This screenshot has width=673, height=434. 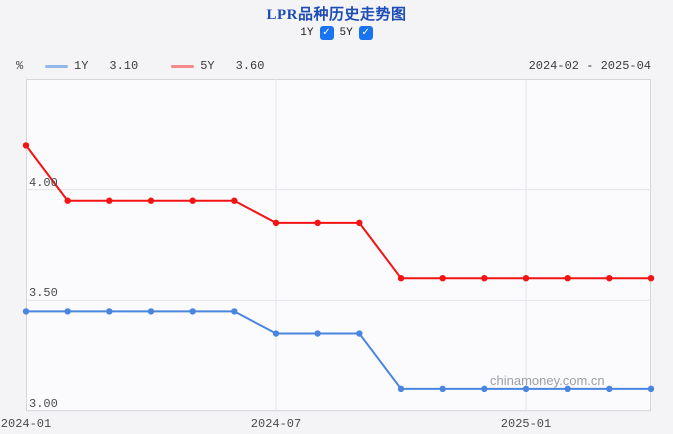 What do you see at coordinates (43, 293) in the screenshot?
I see `y-axis-tick-label: 3.50` at bounding box center [43, 293].